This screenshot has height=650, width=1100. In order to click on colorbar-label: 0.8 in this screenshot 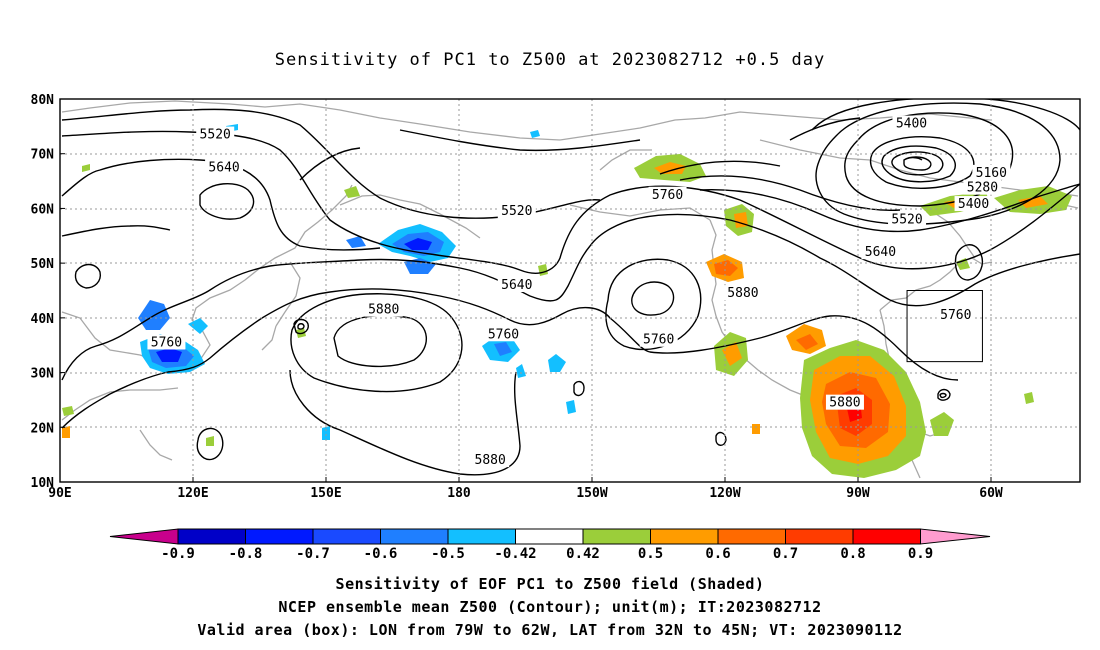, I will do `click(852, 554)`.